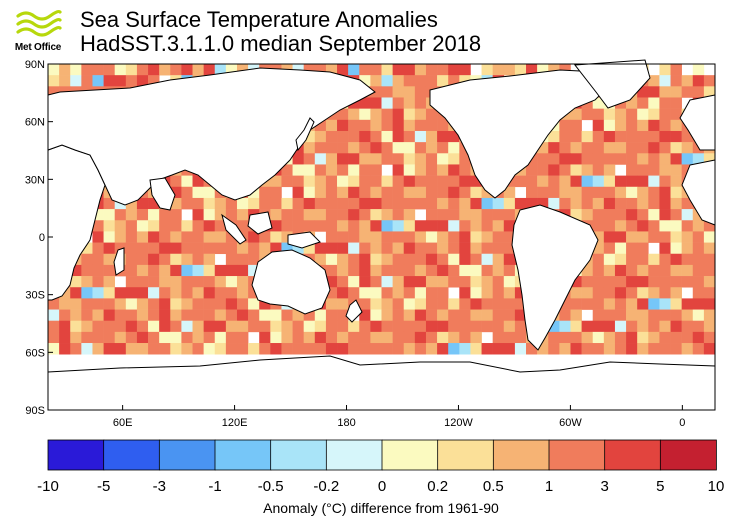 Image resolution: width=738 pixels, height=525 pixels. What do you see at coordinates (234, 229) in the screenshot?
I see `land-sumatra` at bounding box center [234, 229].